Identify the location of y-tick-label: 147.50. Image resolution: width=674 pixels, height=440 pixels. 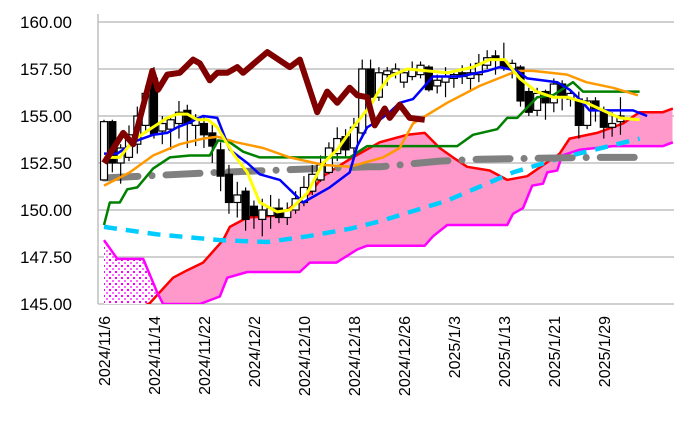
(46, 257).